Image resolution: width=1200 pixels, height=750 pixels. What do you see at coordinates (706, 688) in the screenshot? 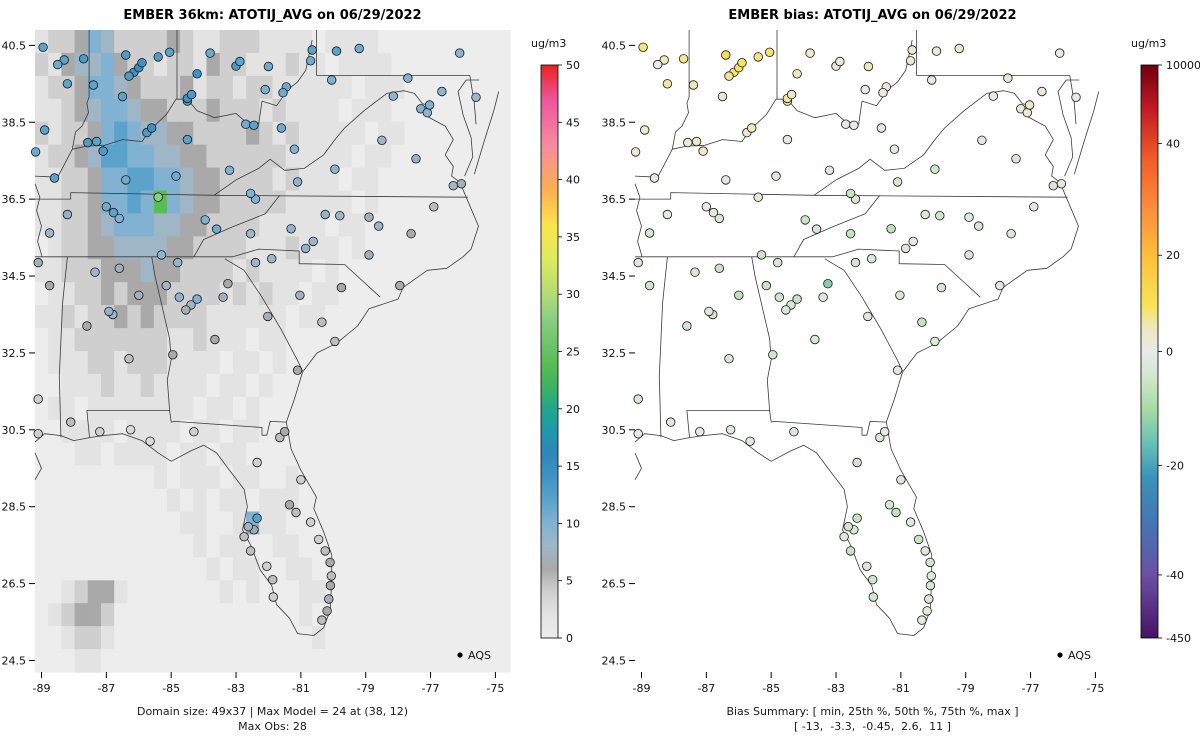
I see `x-tick-label: -87` at bounding box center [706, 688].